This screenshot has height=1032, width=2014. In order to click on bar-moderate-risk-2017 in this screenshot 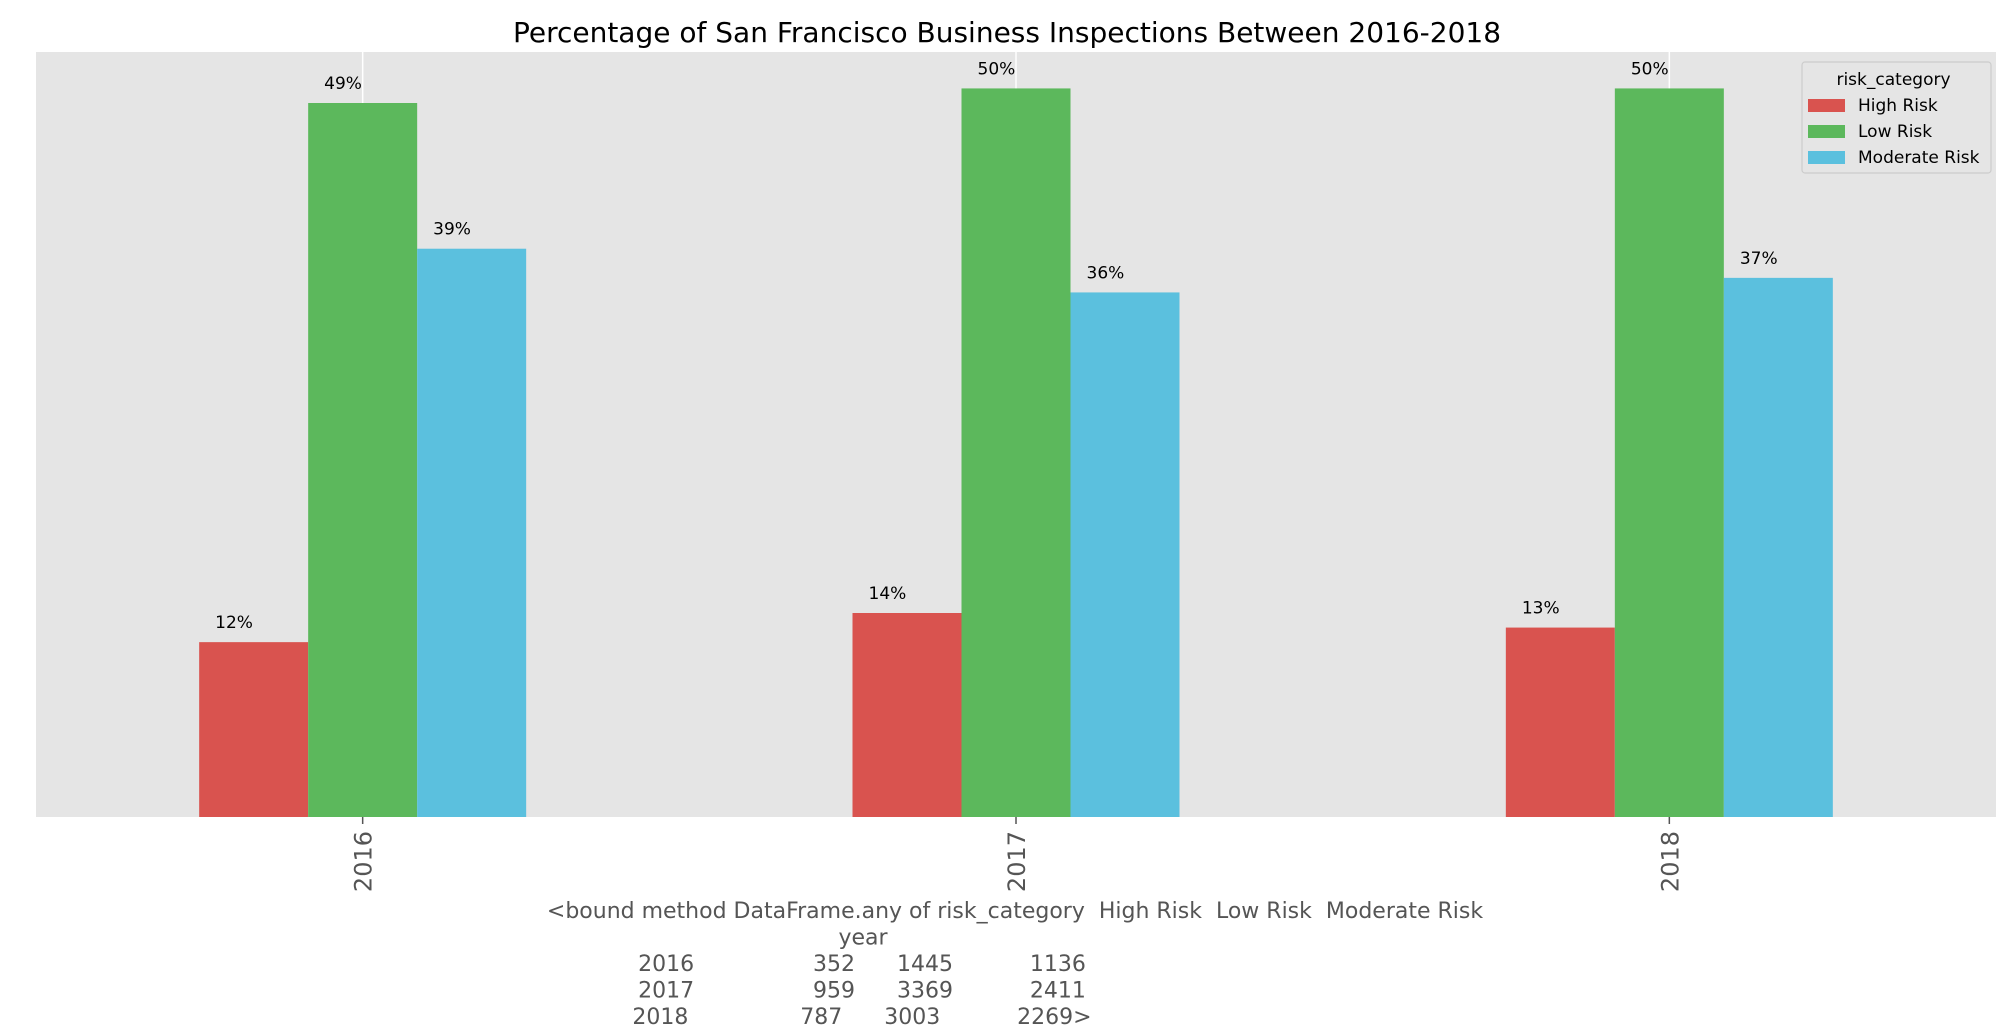, I will do `click(1125, 554)`.